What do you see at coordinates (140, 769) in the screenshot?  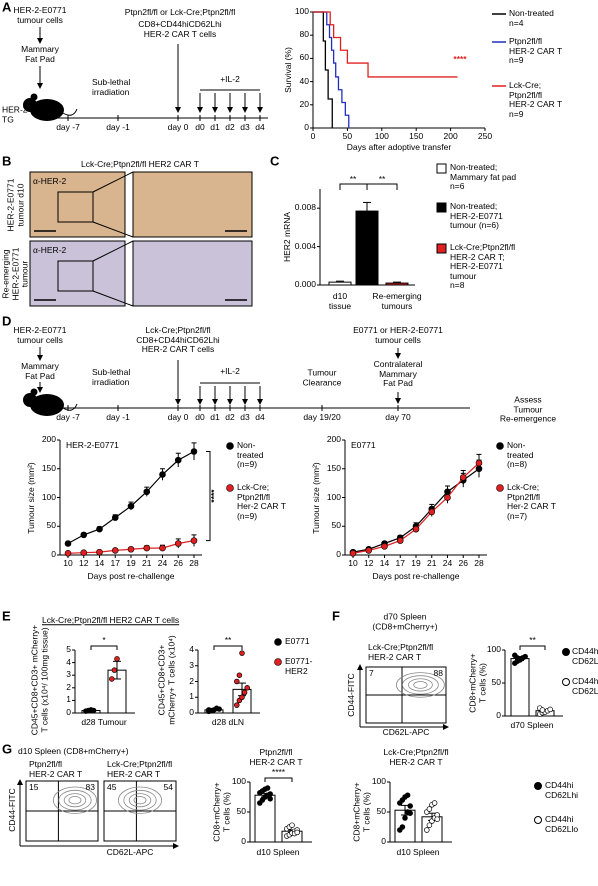 I see `label: Lck-Cre;Ptpn2fl/fl HER-2 CAR T` at bounding box center [140, 769].